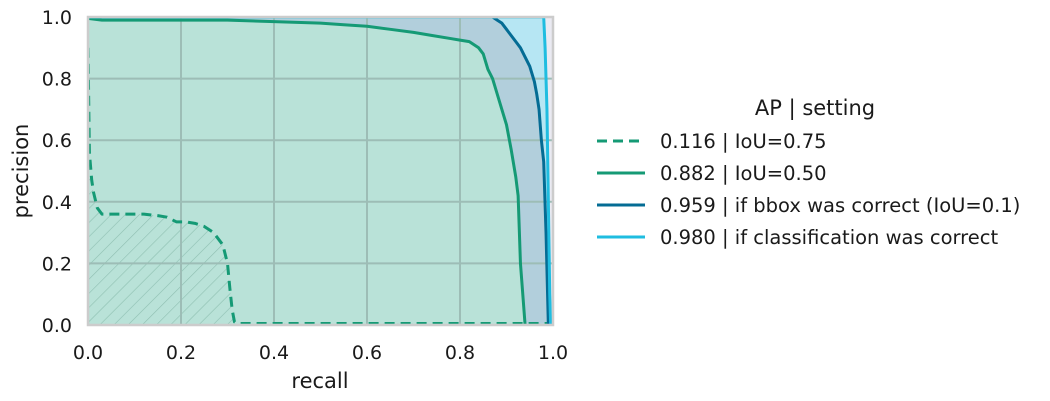 The width and height of the screenshot is (1050, 401). I want to click on x-axis-label: recall, so click(319, 381).